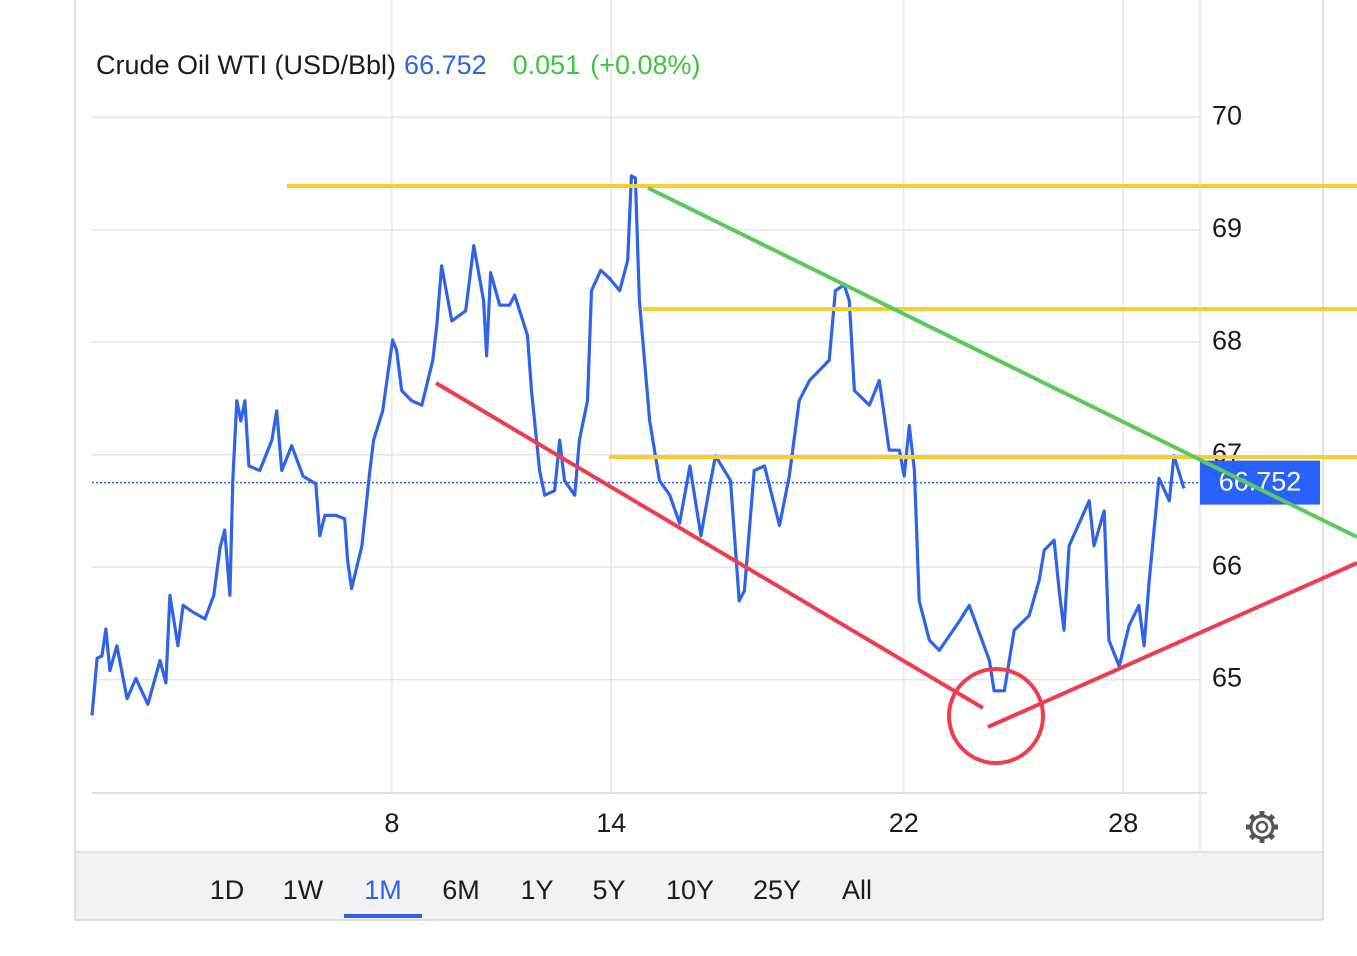 The height and width of the screenshot is (956, 1357). What do you see at coordinates (461, 890) in the screenshot?
I see `range-button: 6M` at bounding box center [461, 890].